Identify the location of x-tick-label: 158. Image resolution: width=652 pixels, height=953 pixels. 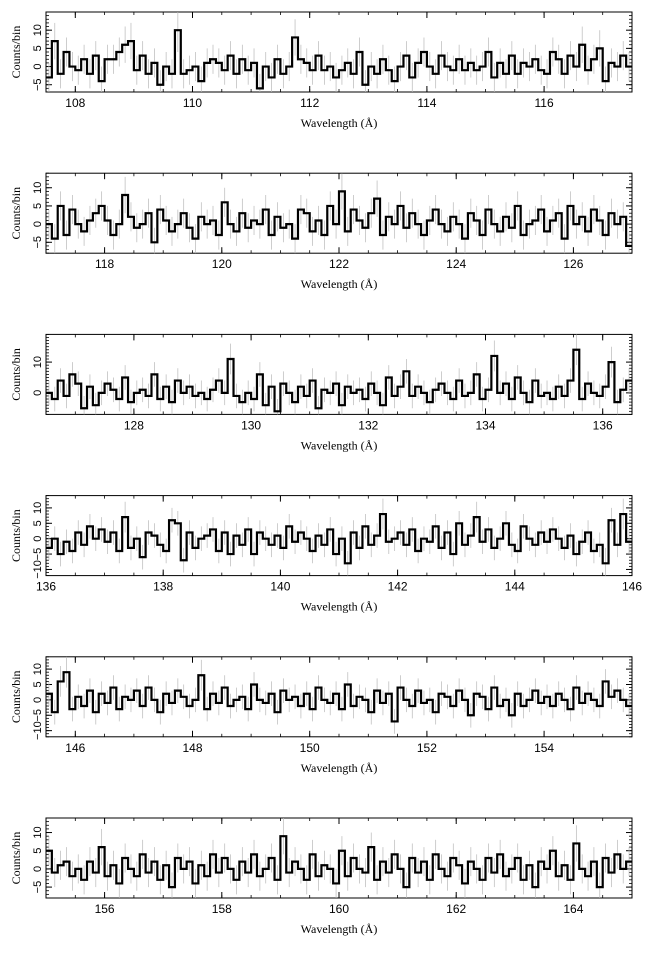
(222, 909).